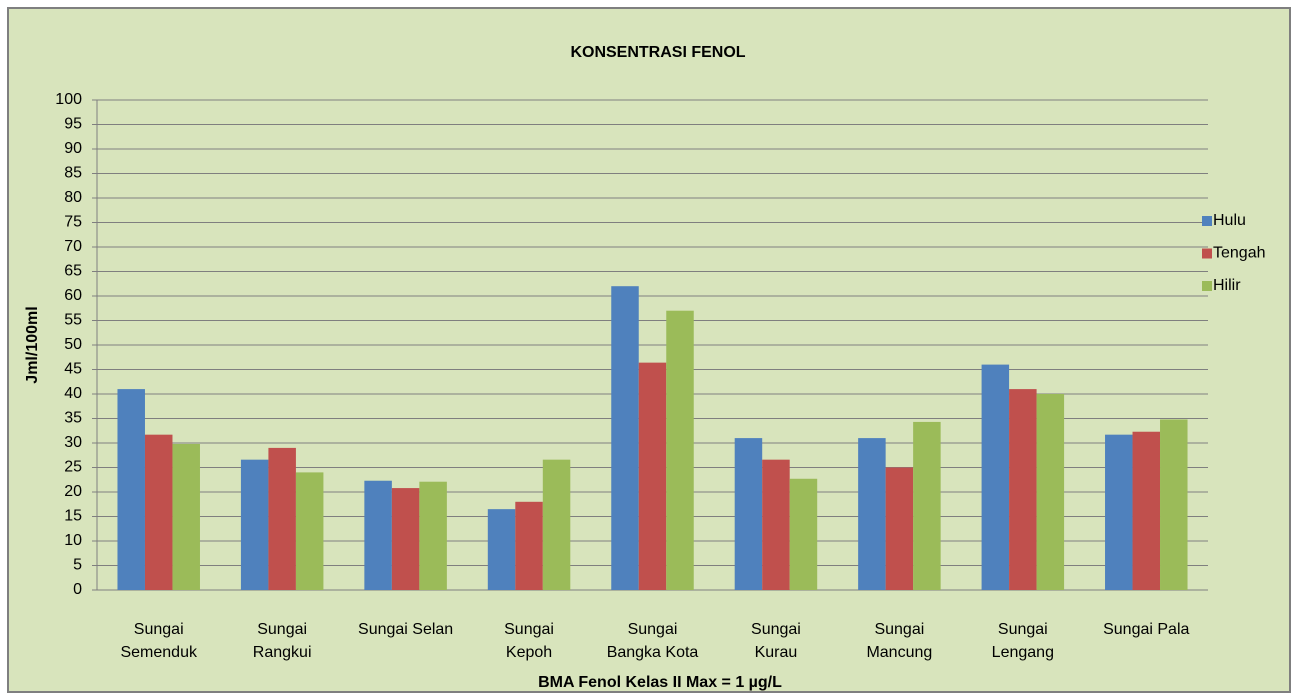 This screenshot has width=1296, height=695. I want to click on y-tick-label: 65, so click(73, 271).